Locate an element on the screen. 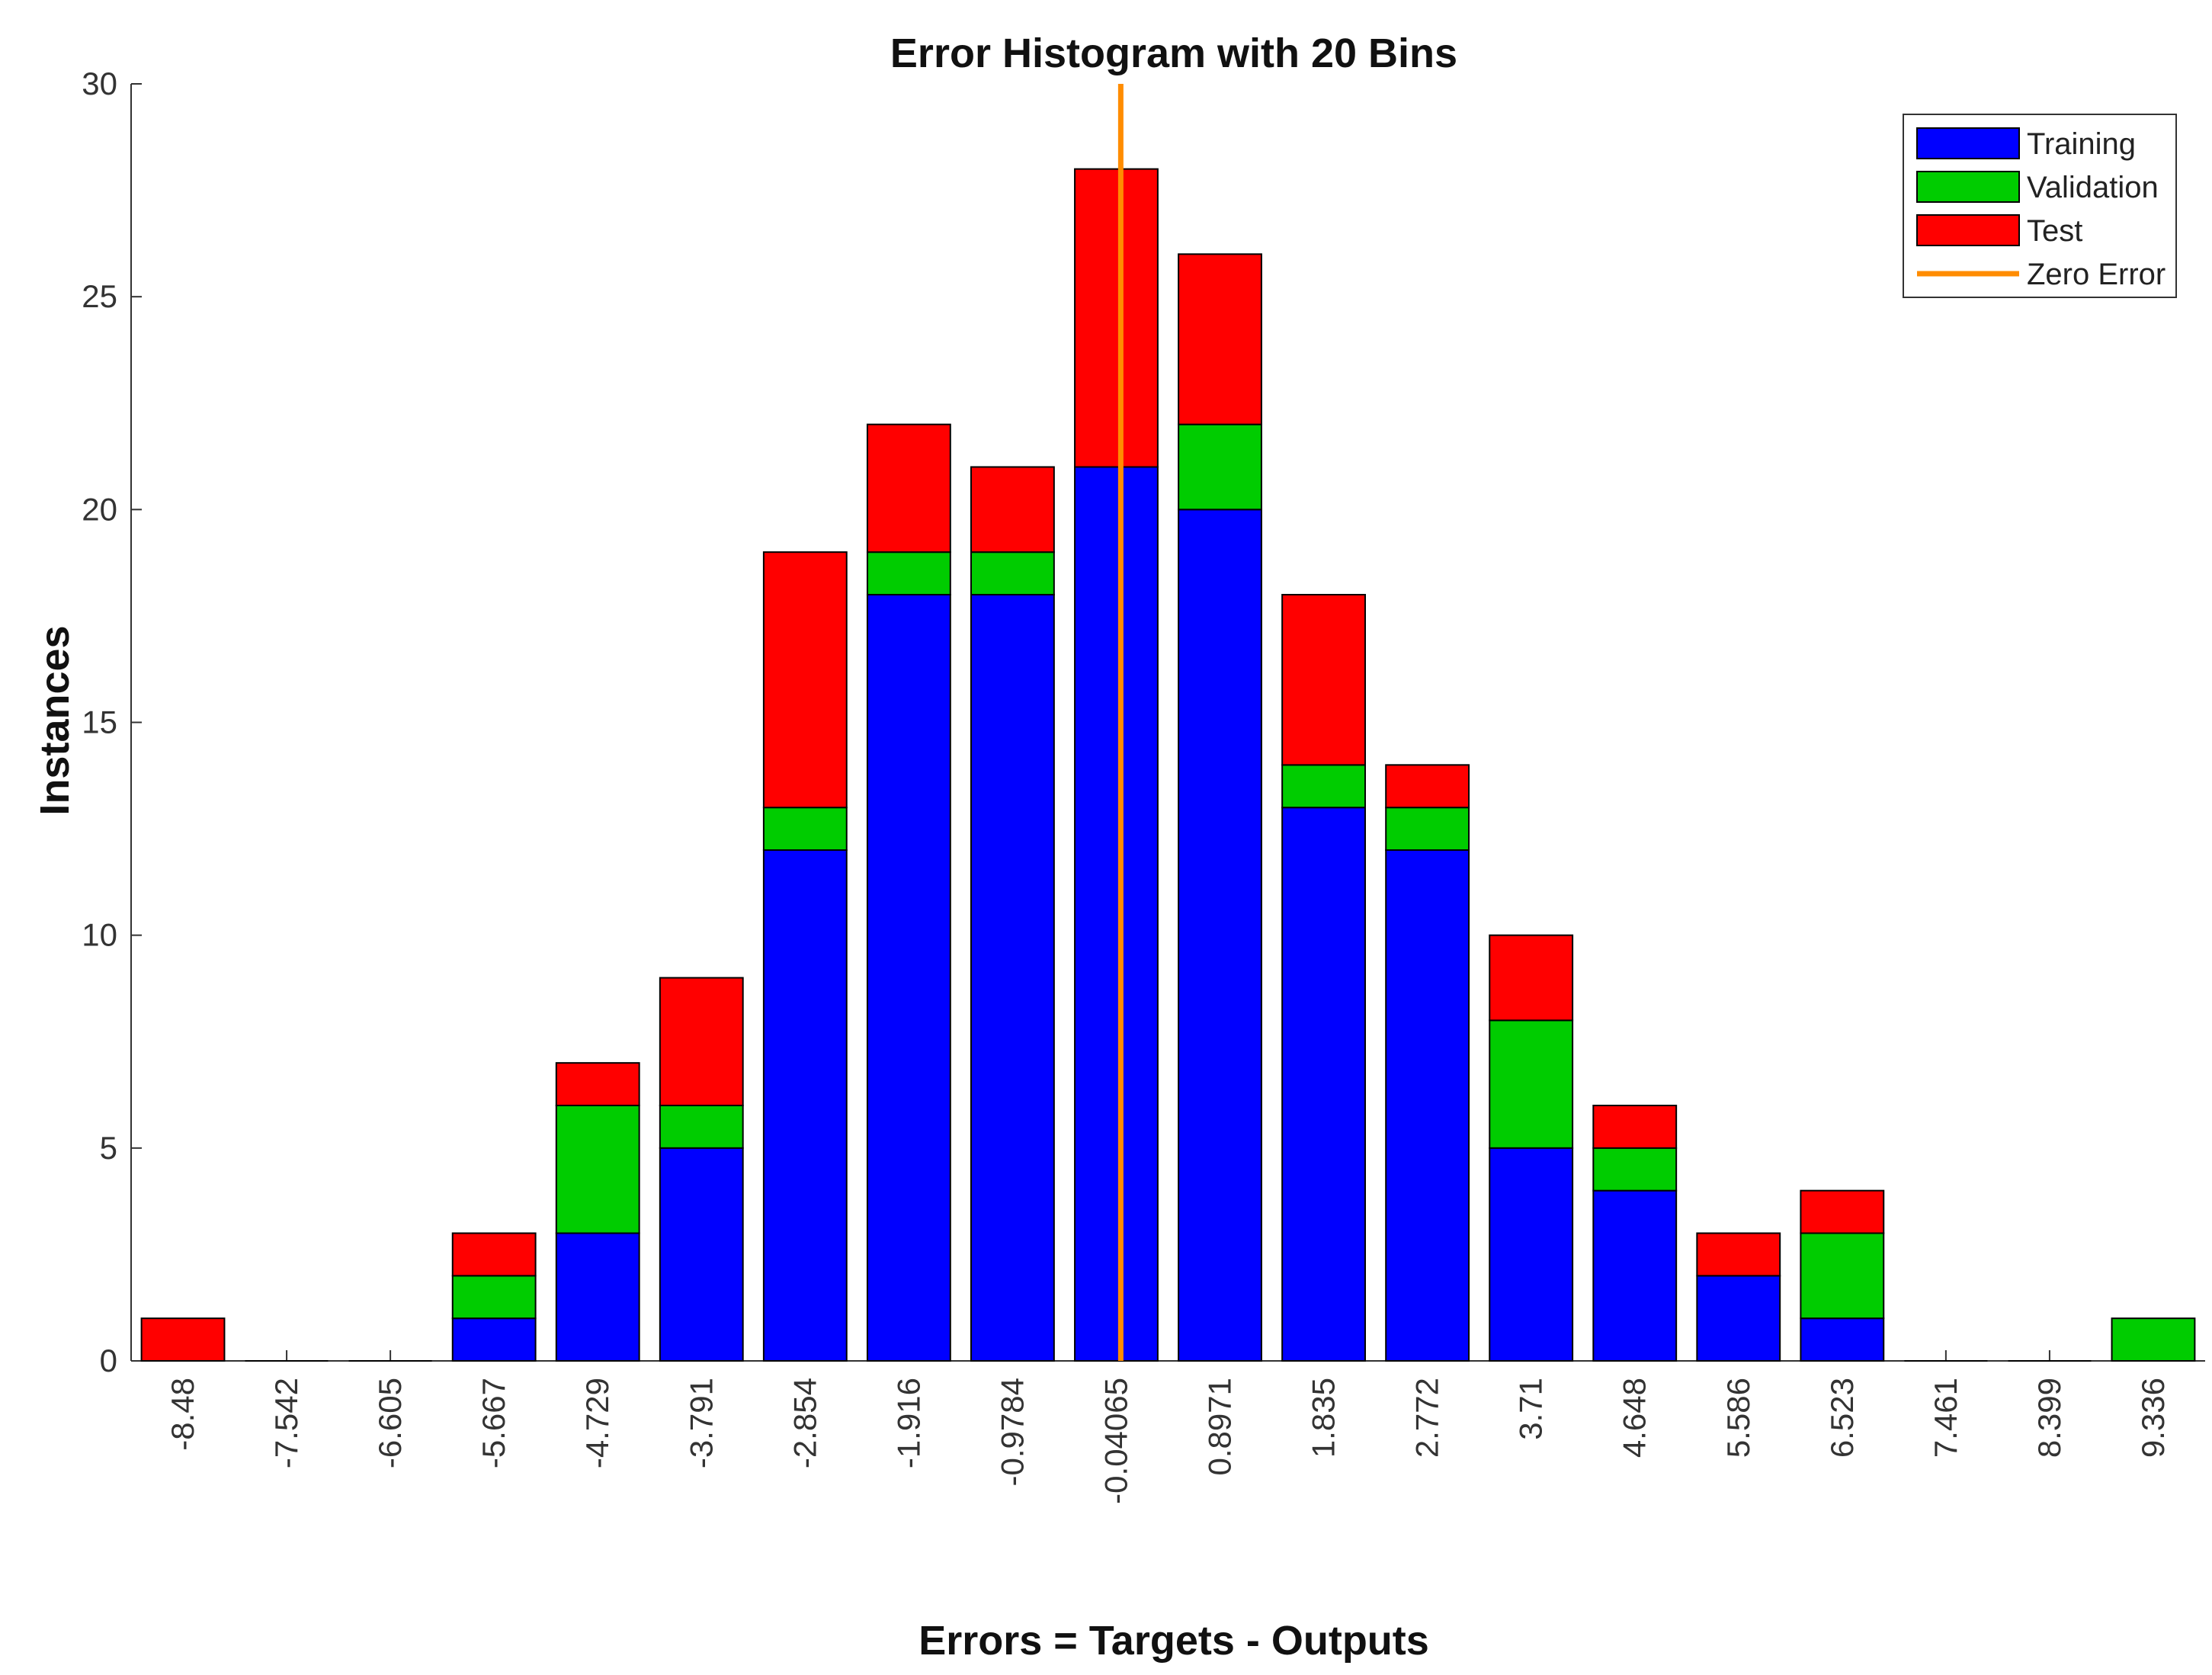 This screenshot has height=1675, width=2212. y-axis-label: Instances is located at coordinates (55, 720).